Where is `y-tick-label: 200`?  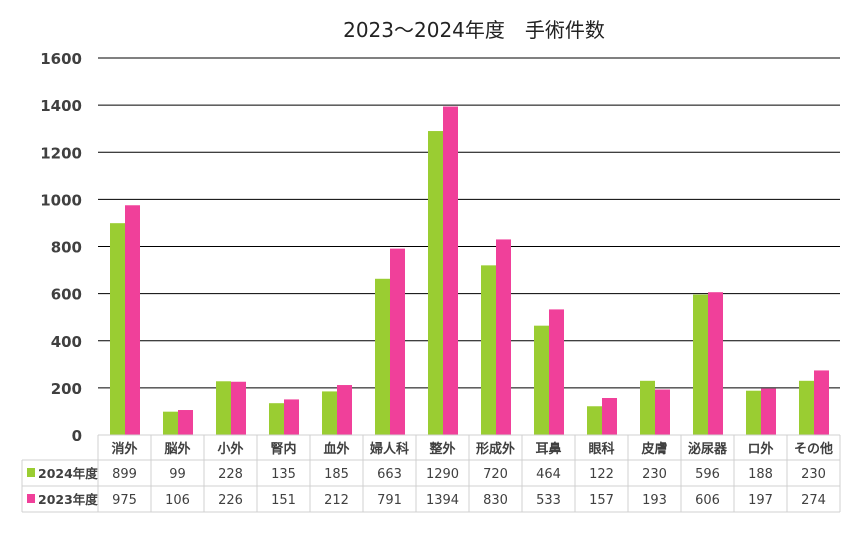
y-tick-label: 200 is located at coordinates (66, 389).